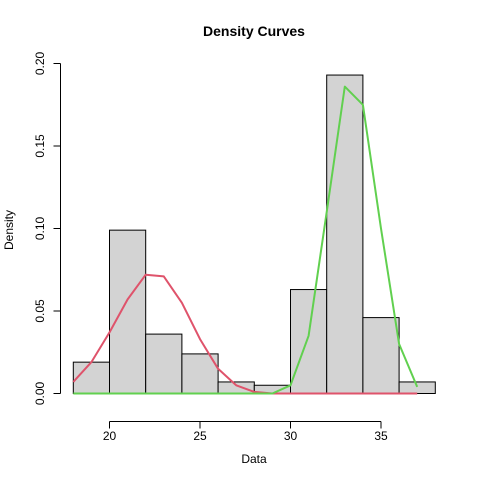 The image size is (480, 480). What do you see at coordinates (245, 432) in the screenshot?
I see `x-axis: 20 25 30 35` at bounding box center [245, 432].